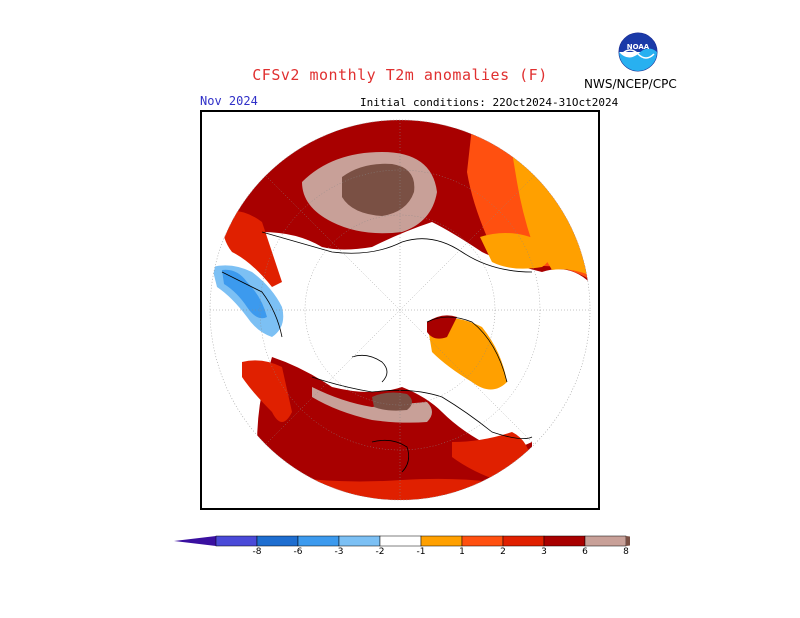  What do you see at coordinates (392, 488) in the screenshot?
I see `anomaly-region-na-bottom` at bounding box center [392, 488].